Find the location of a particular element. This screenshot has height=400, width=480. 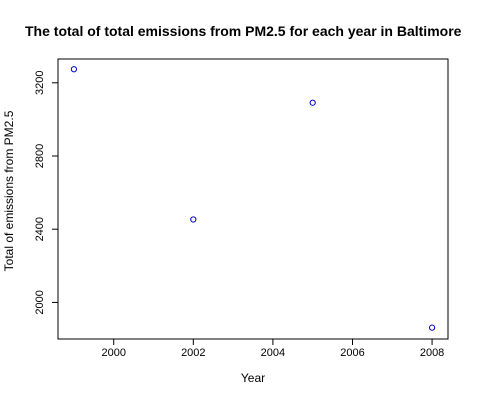

y-tick-label: 2000 is located at coordinates (40, 302).